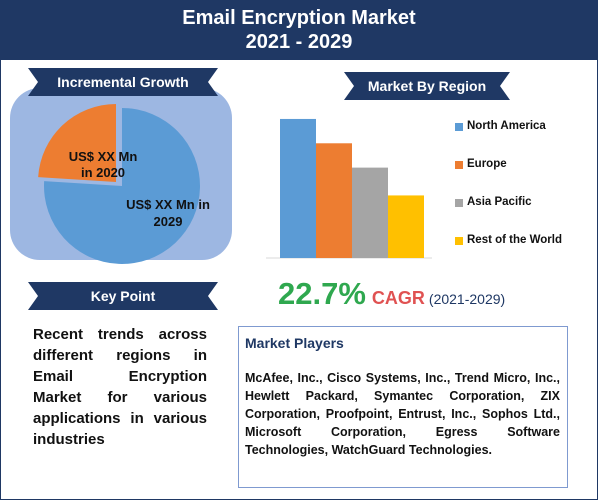 This screenshot has height=500, width=598. Describe the element at coordinates (427, 86) in the screenshot. I see `market-by-region-label: Market By Region` at that location.